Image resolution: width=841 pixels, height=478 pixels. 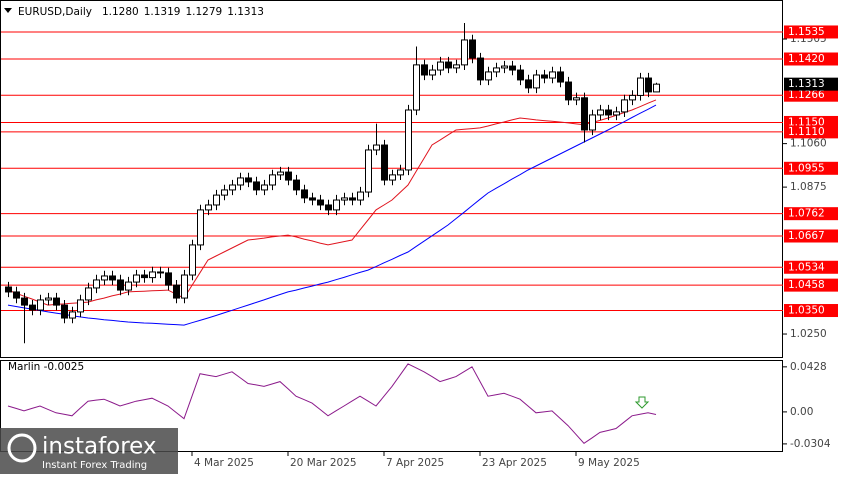 What do you see at coordinates (806, 95) in the screenshot?
I see `level-label: 1.1266` at bounding box center [806, 95].